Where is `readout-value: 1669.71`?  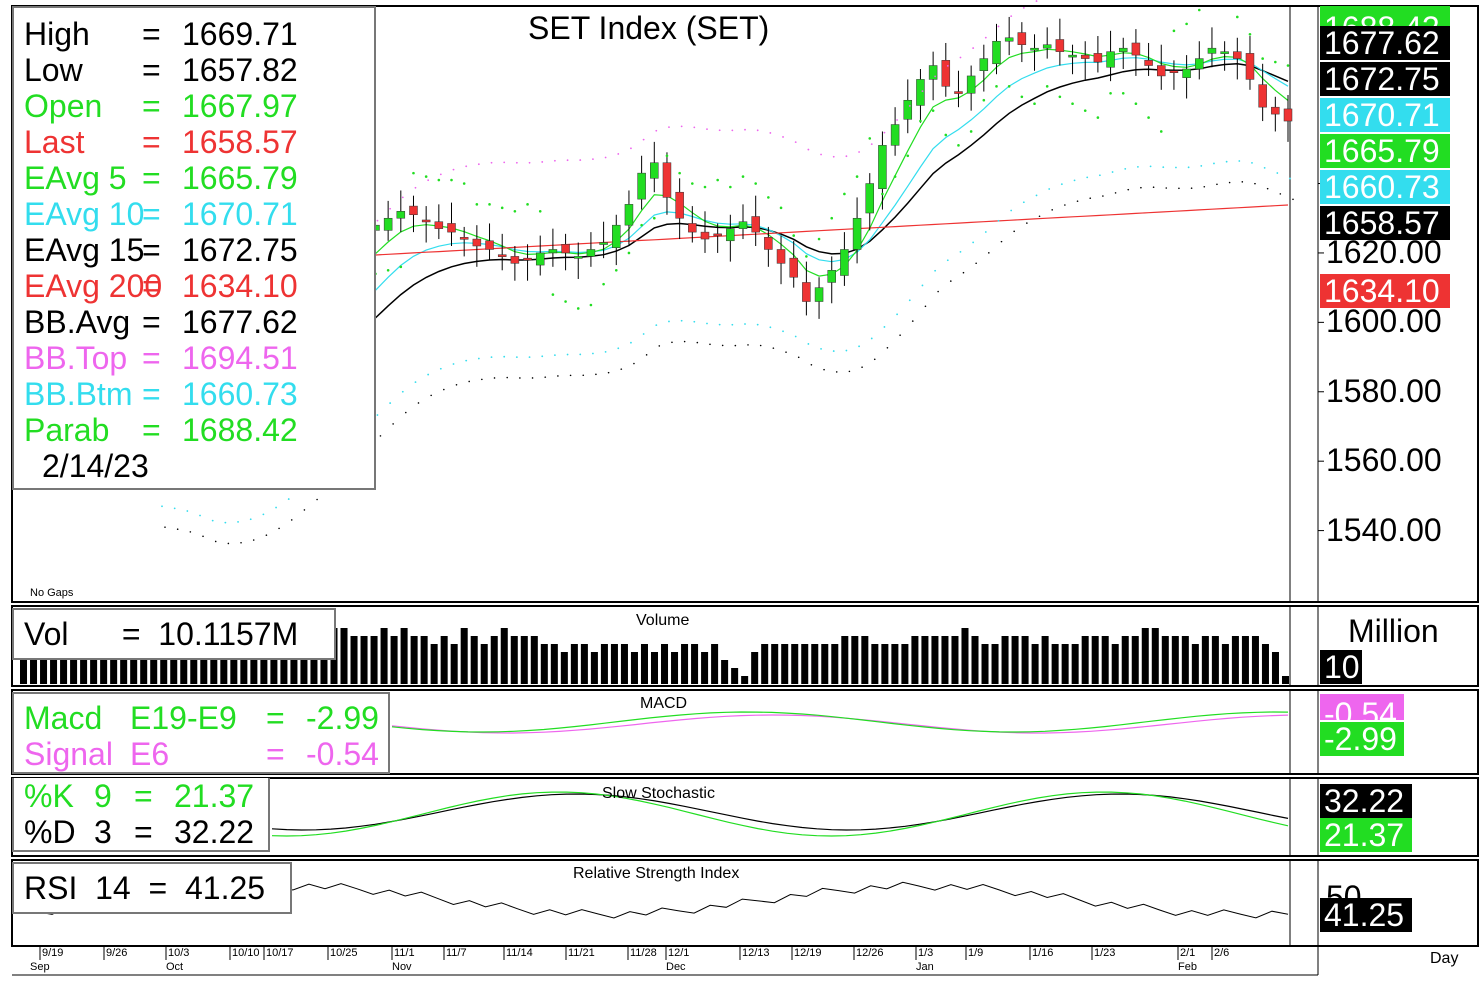
readout-value: 1669.71 is located at coordinates (240, 34).